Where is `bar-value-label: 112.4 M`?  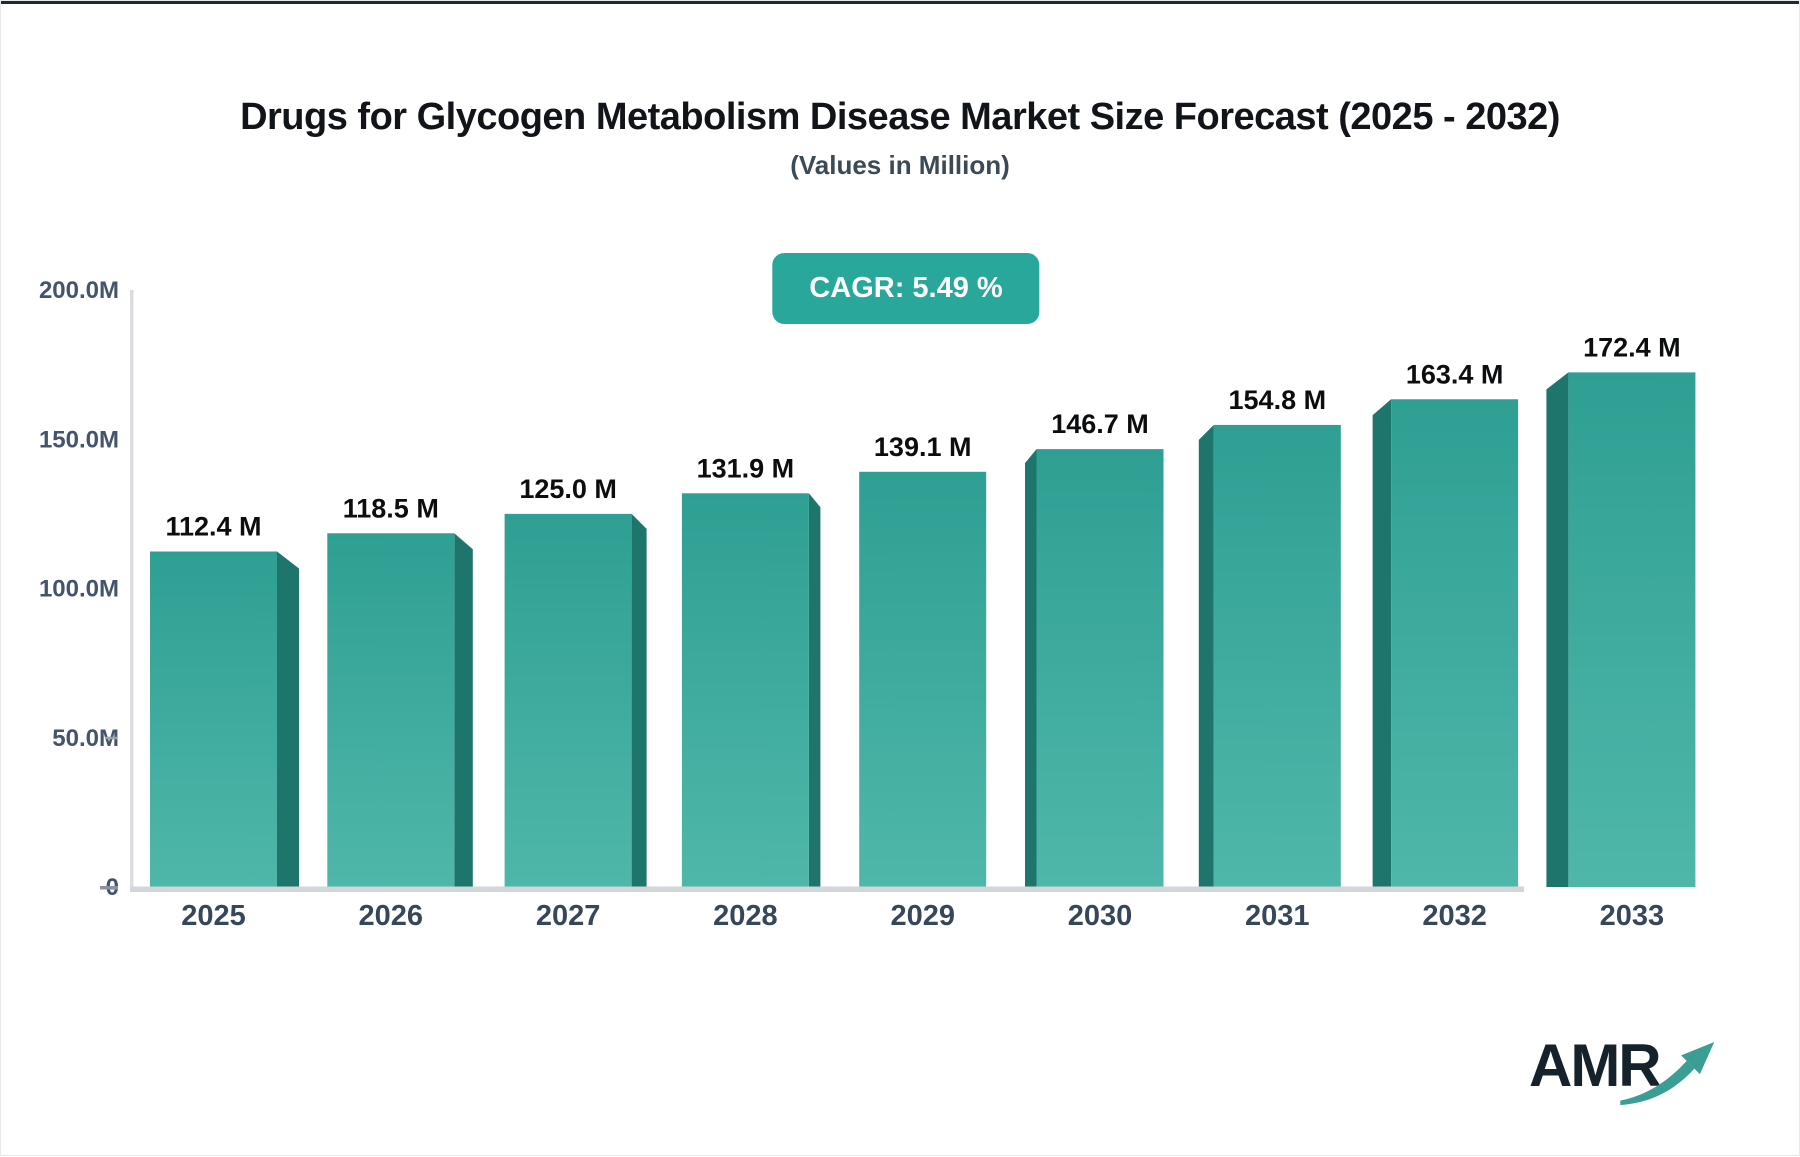
bar-value-label: 112.4 M is located at coordinates (213, 526).